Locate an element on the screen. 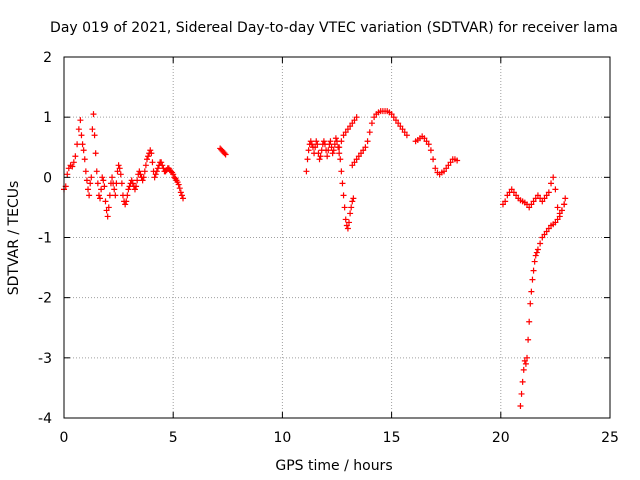 The width and height of the screenshot is (640, 480). x-tick-label: 20 is located at coordinates (501, 438).